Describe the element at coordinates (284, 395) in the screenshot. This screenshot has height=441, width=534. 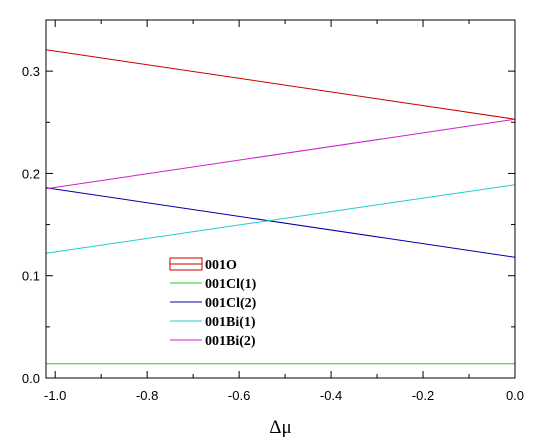
I see `x-tick-labels: -1.0 -0.8 -0.6 -0.4 -0.2 0.0` at that location.